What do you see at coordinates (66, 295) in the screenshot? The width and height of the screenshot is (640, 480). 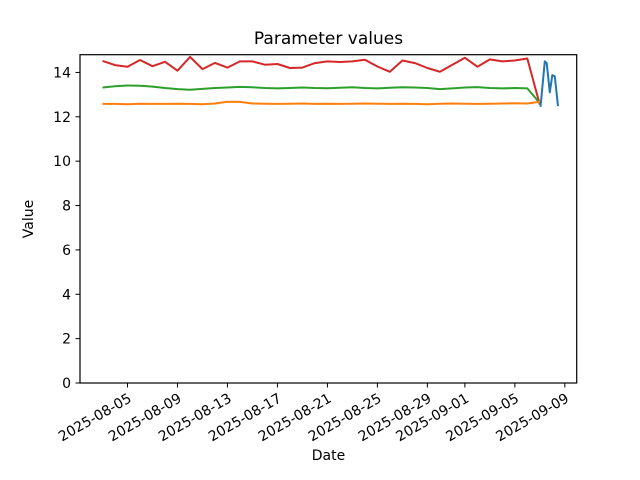 I see `y-tick-label: 4` at bounding box center [66, 295].